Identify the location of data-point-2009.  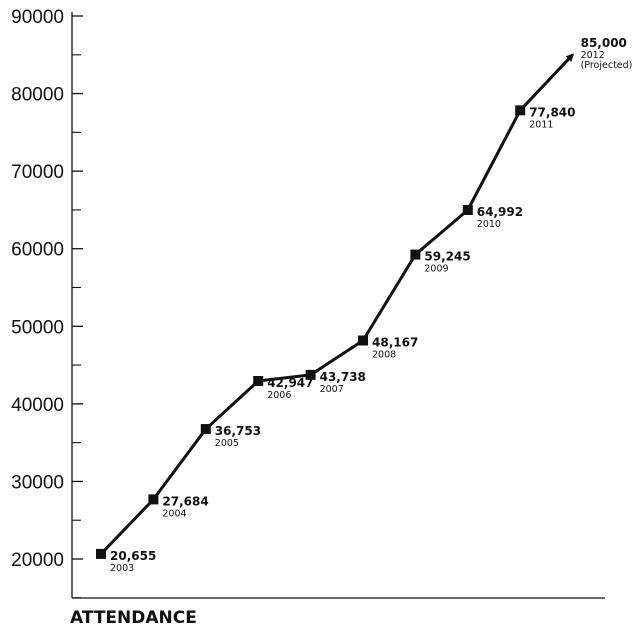
(415, 255).